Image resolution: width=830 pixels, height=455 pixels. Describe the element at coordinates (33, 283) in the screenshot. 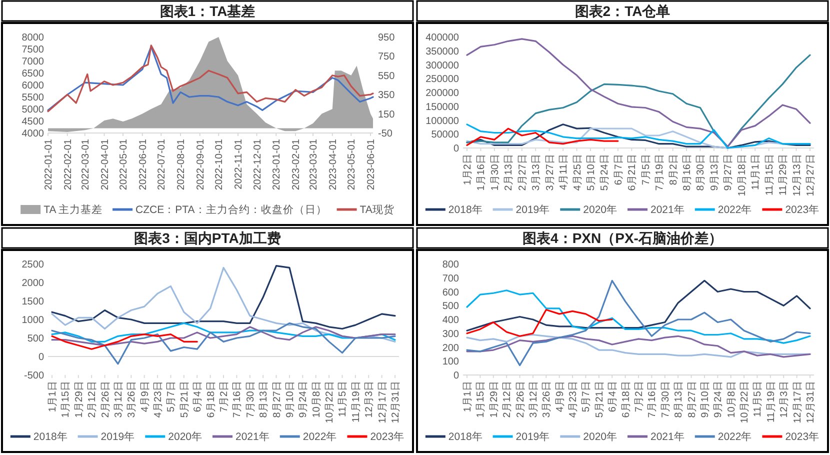

I see `y-tick-label: 2000` at that location.